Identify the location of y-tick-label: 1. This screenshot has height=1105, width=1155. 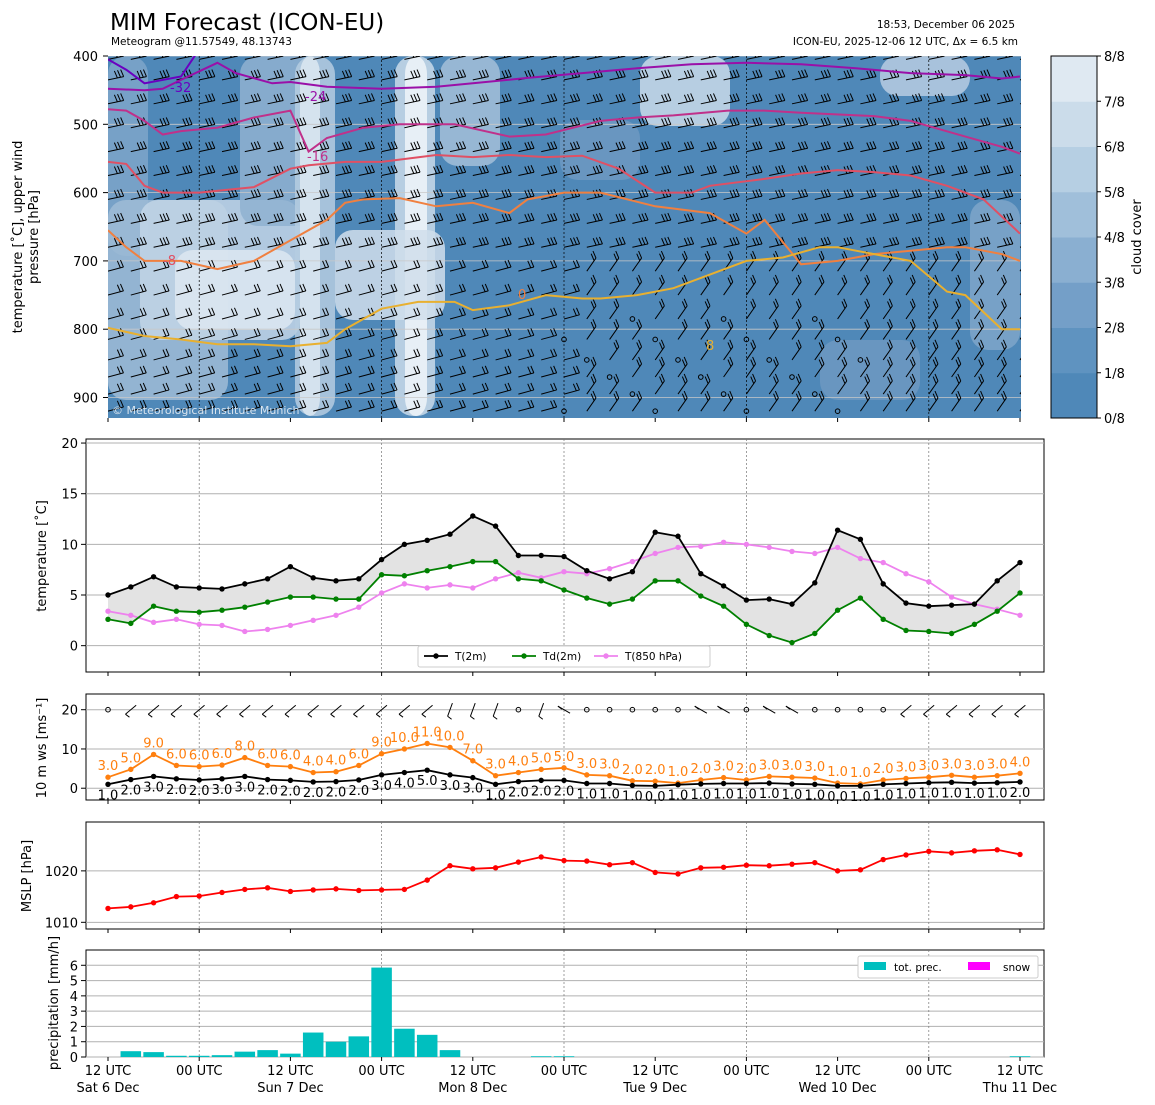
(74, 1043).